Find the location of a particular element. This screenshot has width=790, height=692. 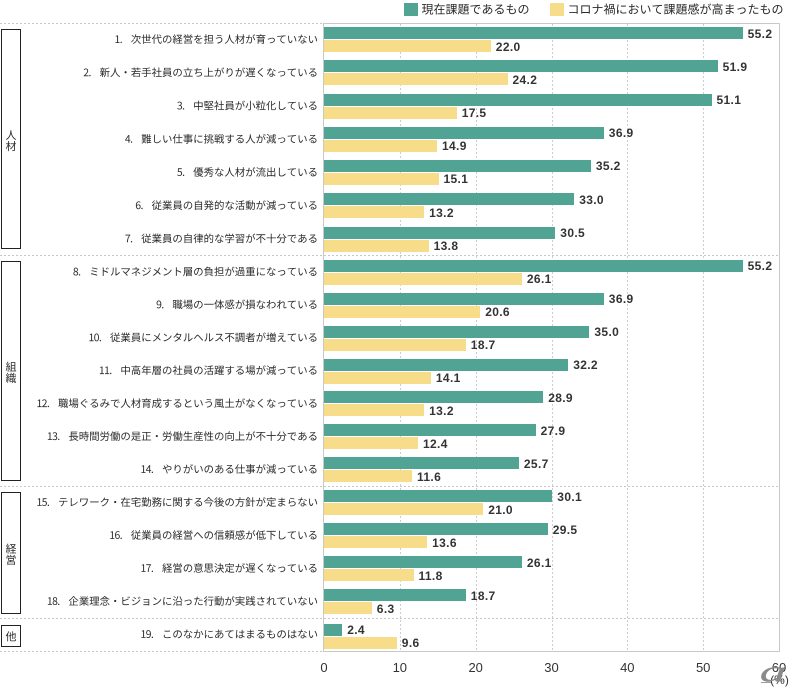

svg-text: a is located at coordinates (773, 671).